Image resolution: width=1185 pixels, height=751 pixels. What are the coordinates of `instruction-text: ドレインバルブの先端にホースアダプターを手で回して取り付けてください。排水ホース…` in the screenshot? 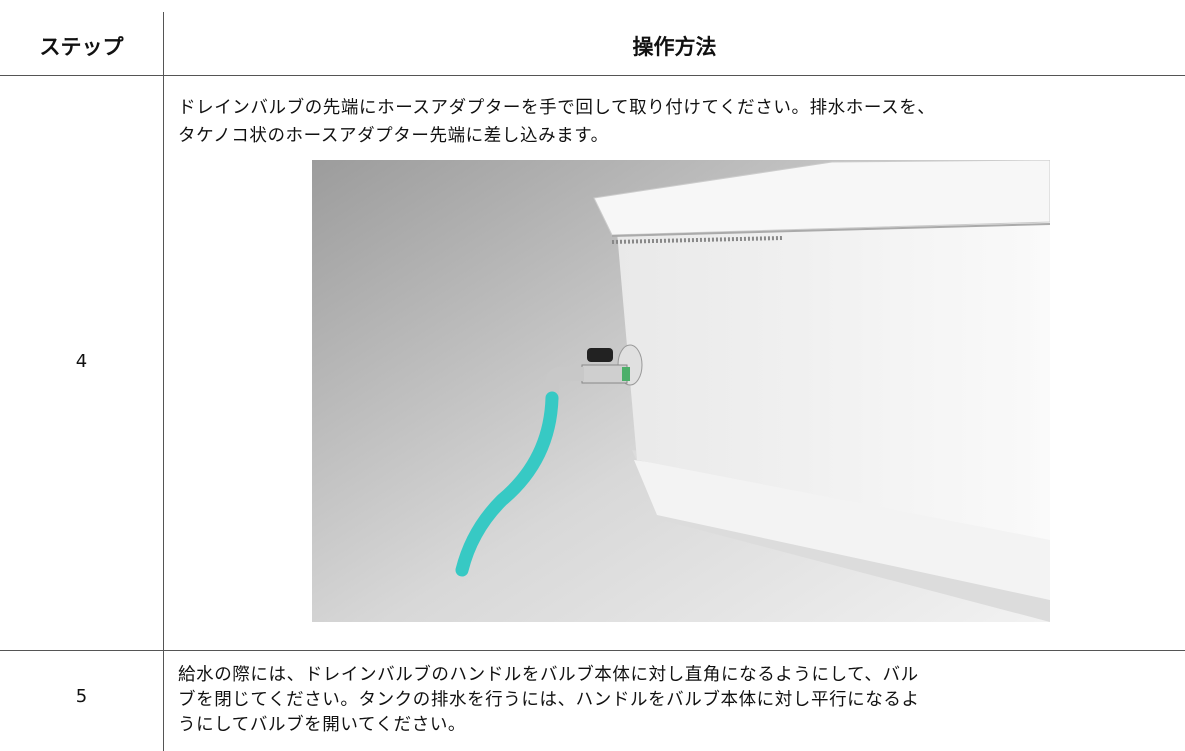 It's located at (557, 108).